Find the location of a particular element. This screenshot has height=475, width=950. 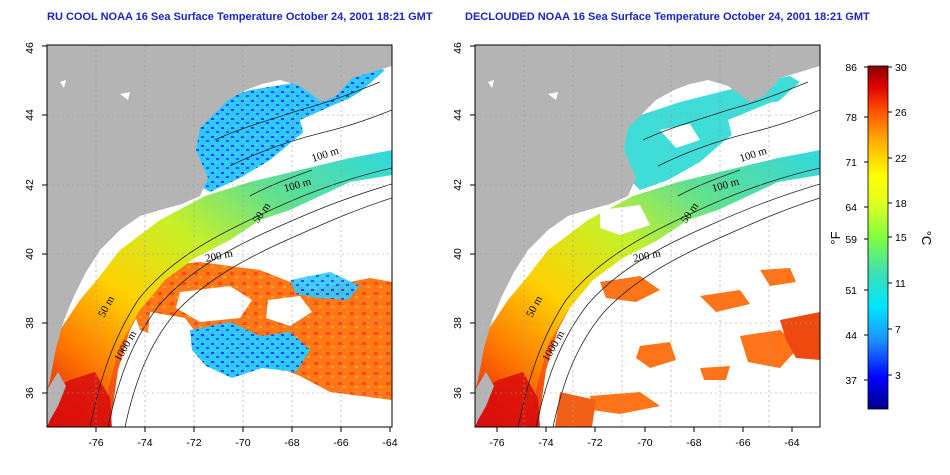

fahrenheit-unit-label: °F is located at coordinates (835, 237).